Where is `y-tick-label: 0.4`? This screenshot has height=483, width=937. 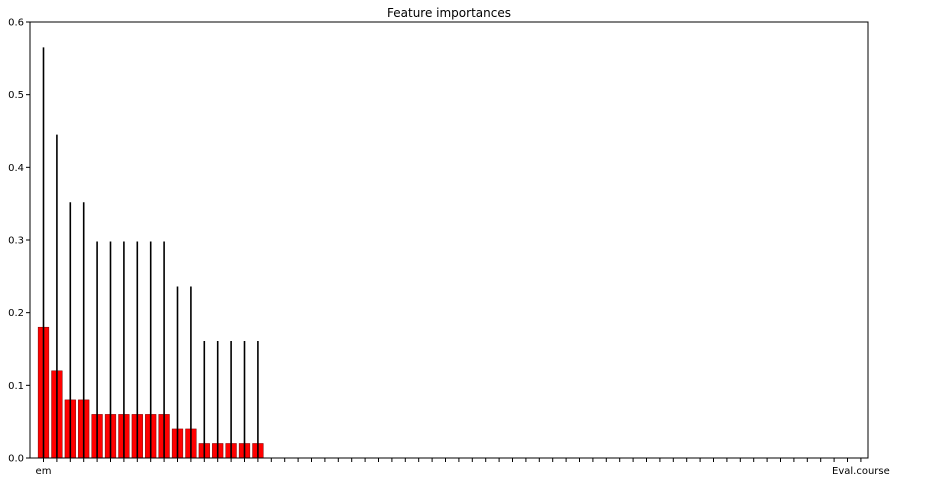
y-tick-label: 0.4 is located at coordinates (16, 168).